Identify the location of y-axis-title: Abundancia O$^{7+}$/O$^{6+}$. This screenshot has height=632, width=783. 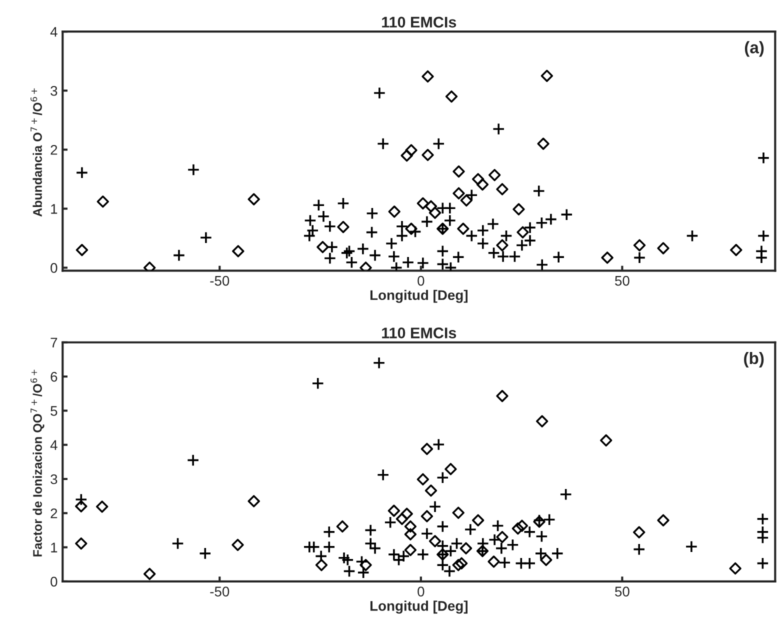
(36, 152).